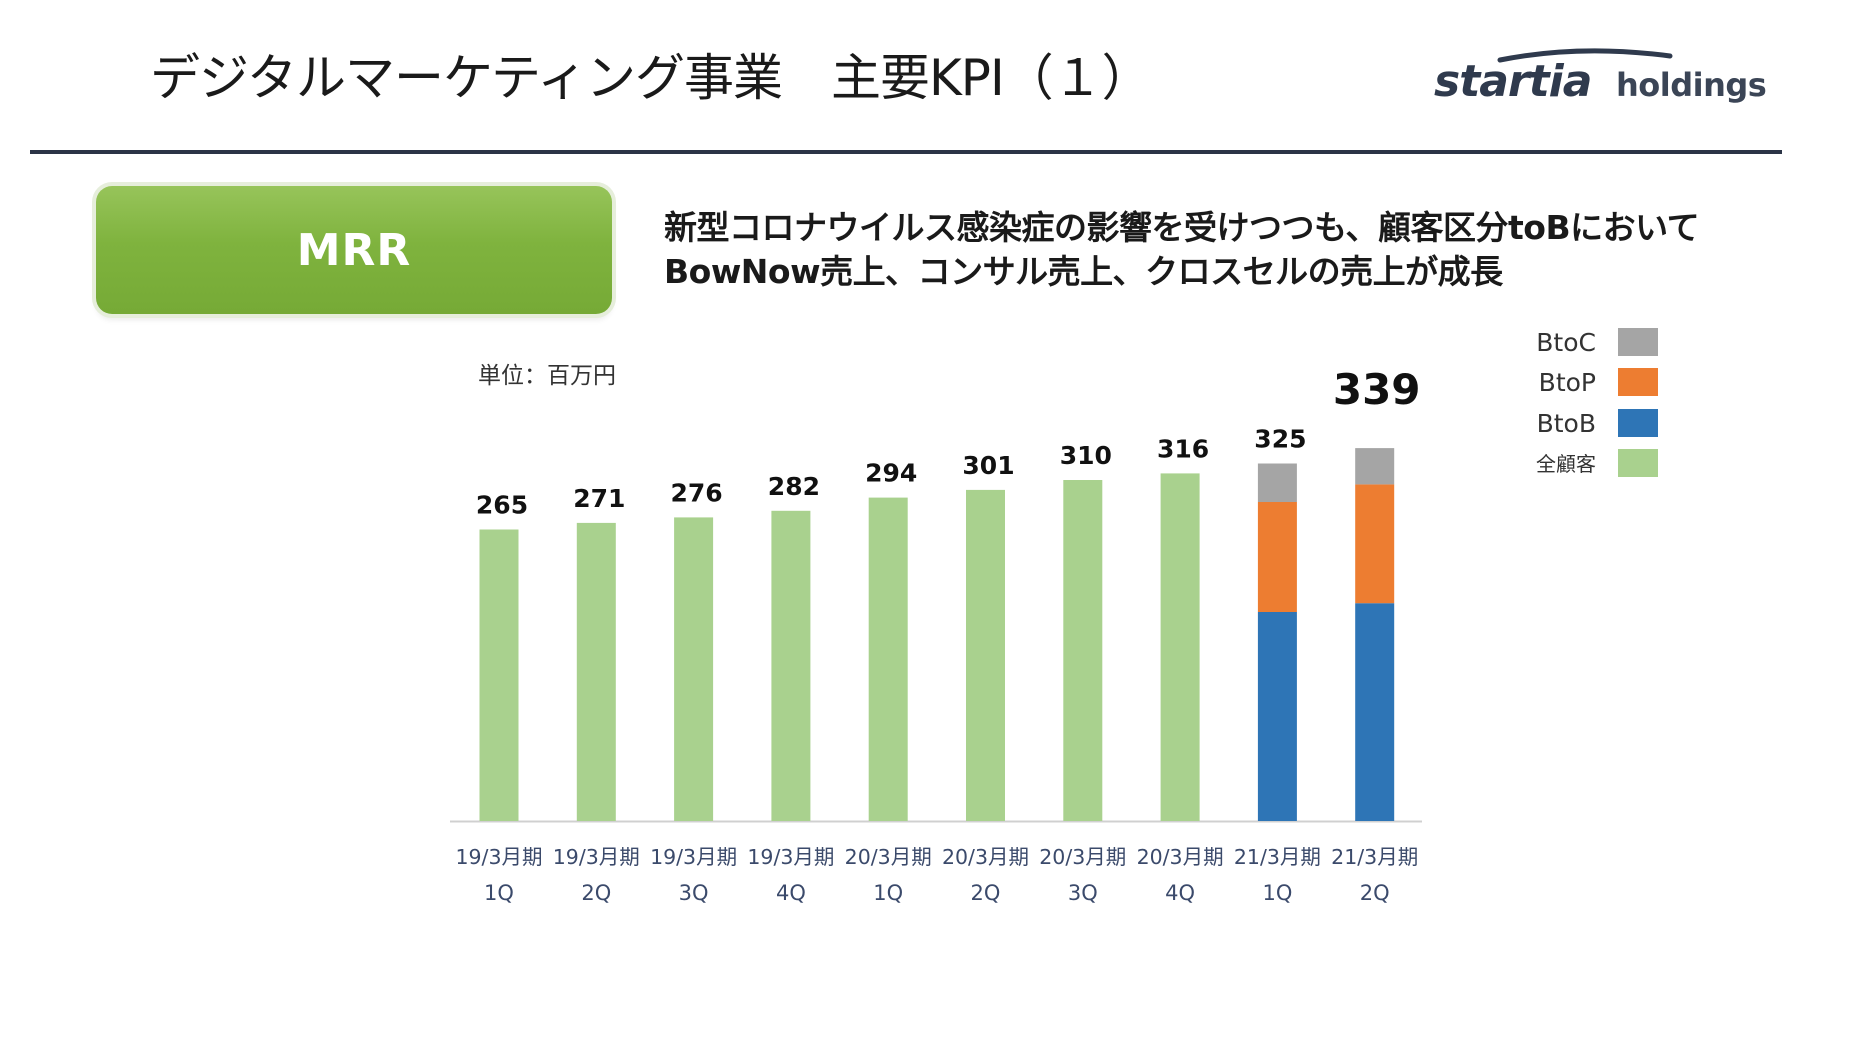 This screenshot has height=1052, width=1854. Describe the element at coordinates (547, 376) in the screenshot. I see `unit-label: 単位：百万円` at that location.